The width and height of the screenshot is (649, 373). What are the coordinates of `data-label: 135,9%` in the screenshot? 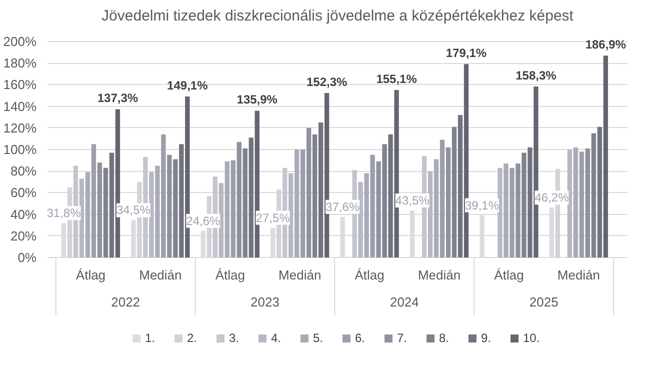 It's located at (257, 99).